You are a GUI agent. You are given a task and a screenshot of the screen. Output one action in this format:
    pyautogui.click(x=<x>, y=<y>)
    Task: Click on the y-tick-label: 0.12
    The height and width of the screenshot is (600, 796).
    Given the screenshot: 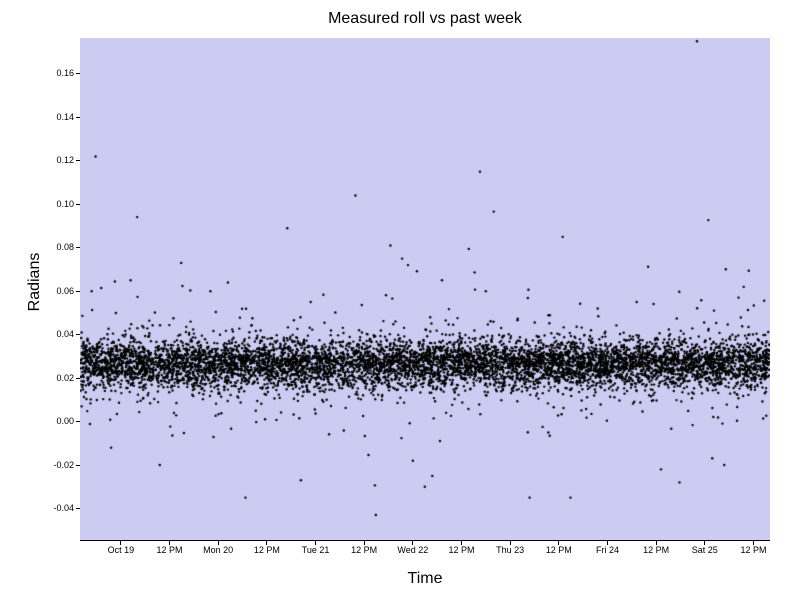 What is the action you would take?
    pyautogui.click(x=65, y=160)
    